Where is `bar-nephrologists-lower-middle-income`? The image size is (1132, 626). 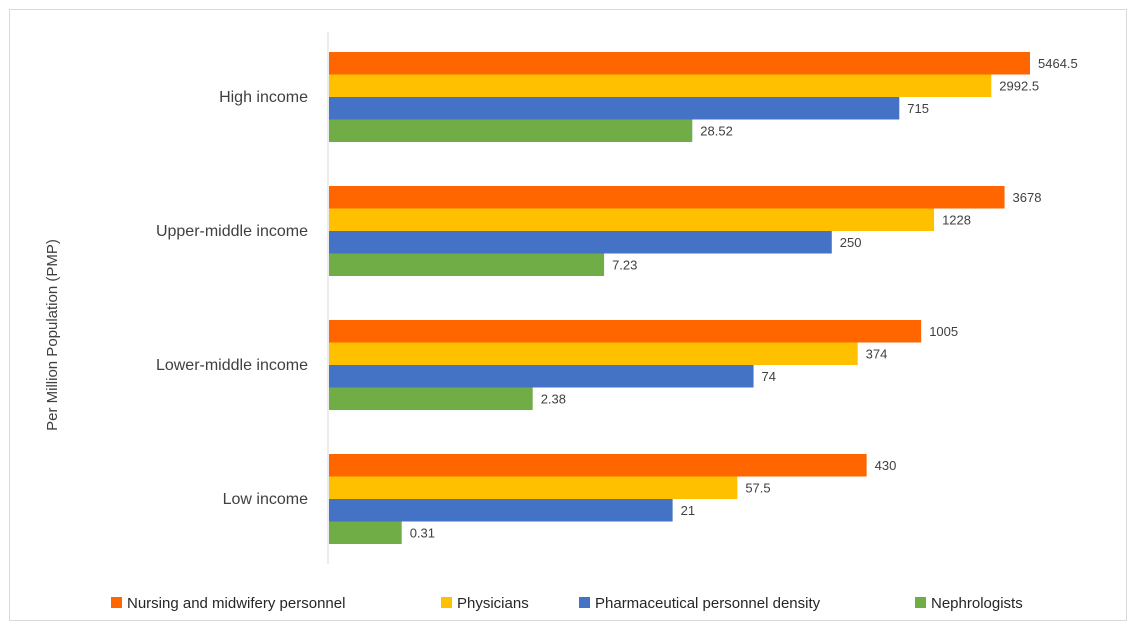 bar-nephrologists-lower-middle-income is located at coordinates (431, 398).